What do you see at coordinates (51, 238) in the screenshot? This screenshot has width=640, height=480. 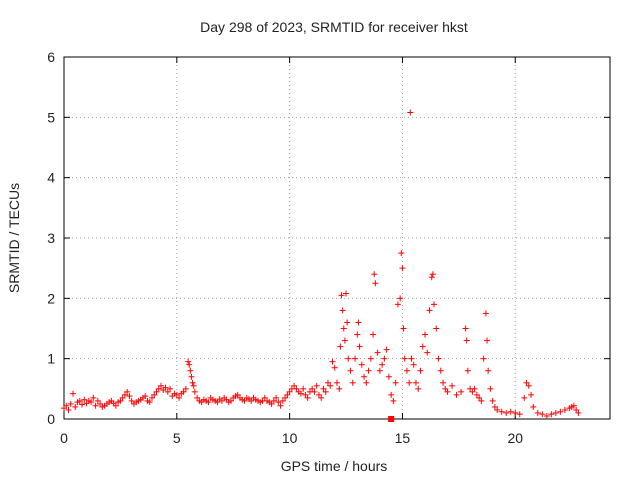 I see `y-tick-label: 3` at bounding box center [51, 238].